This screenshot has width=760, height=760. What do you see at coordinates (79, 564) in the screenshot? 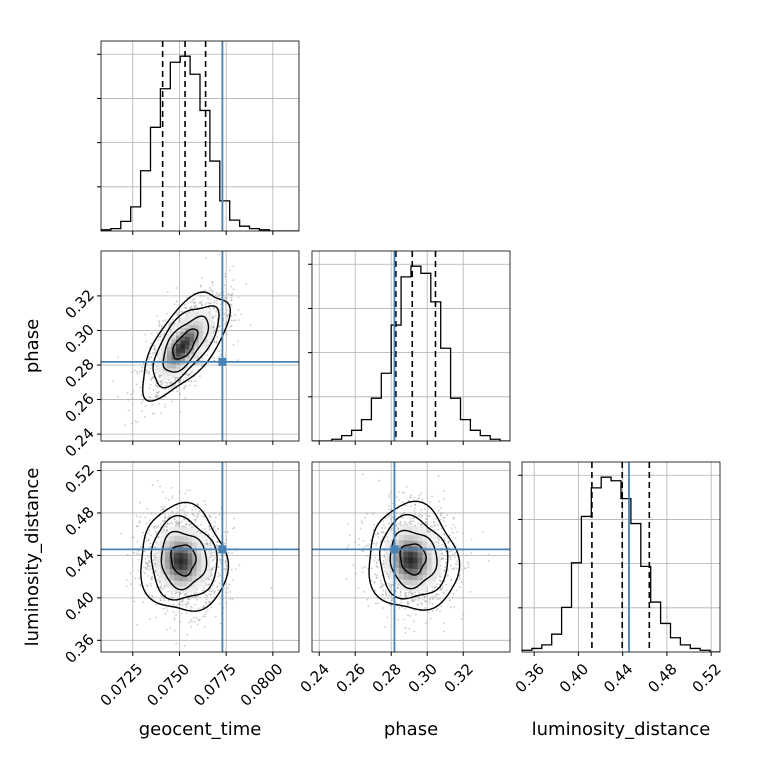
I see `y-tick-label: 0.44` at bounding box center [79, 564].